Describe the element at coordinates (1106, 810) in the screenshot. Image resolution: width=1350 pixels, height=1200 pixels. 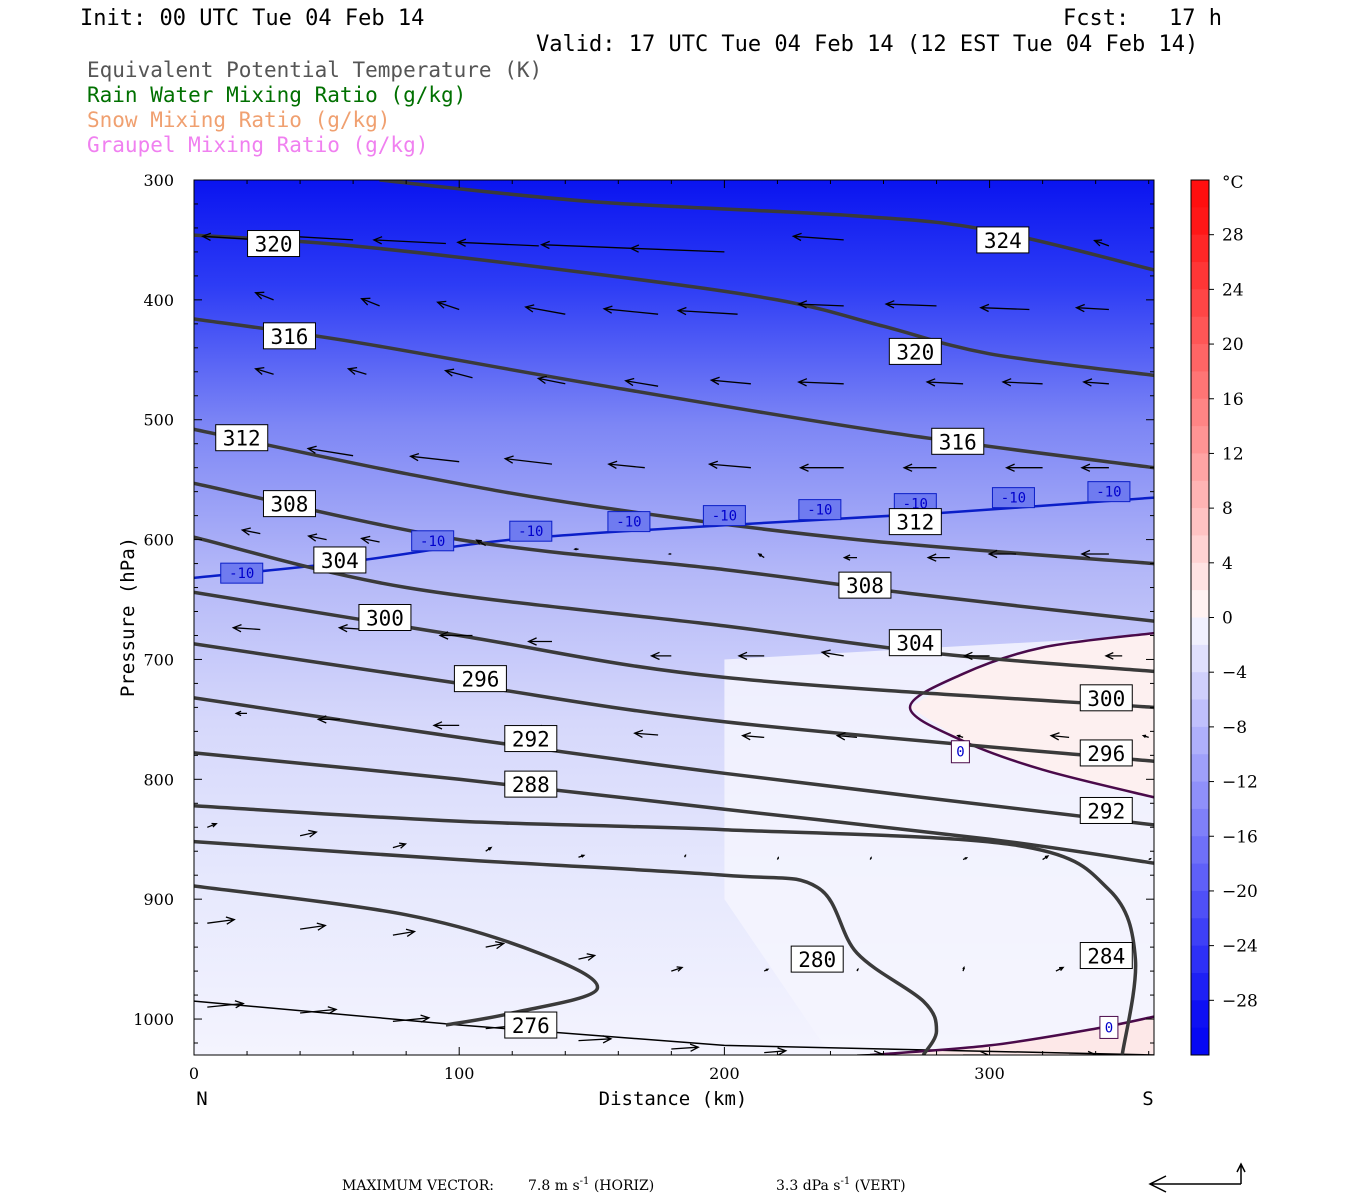
I see `theta-e-label: 292` at that location.